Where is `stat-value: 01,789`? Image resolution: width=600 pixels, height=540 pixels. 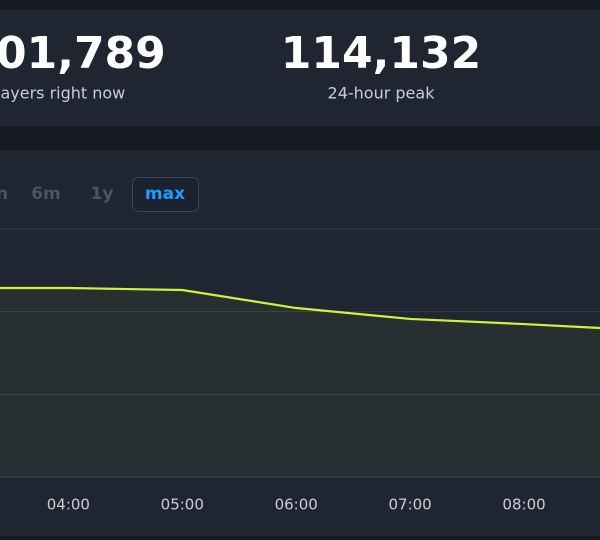 stat-value: 01,789 is located at coordinates (83, 53).